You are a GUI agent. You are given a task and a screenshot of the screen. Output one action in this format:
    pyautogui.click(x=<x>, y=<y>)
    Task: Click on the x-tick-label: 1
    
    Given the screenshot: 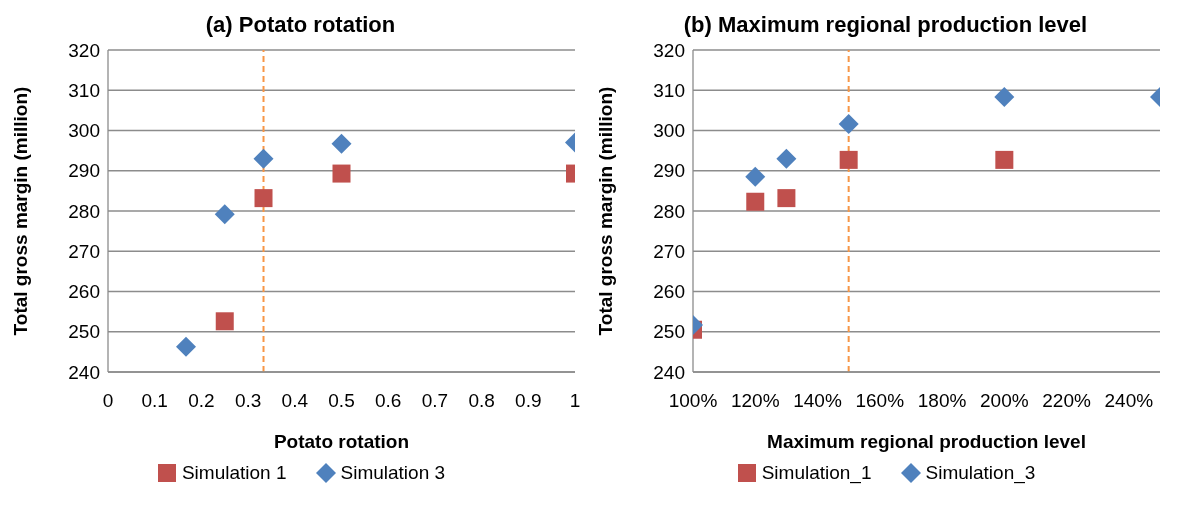 What is the action you would take?
    pyautogui.click(x=575, y=401)
    